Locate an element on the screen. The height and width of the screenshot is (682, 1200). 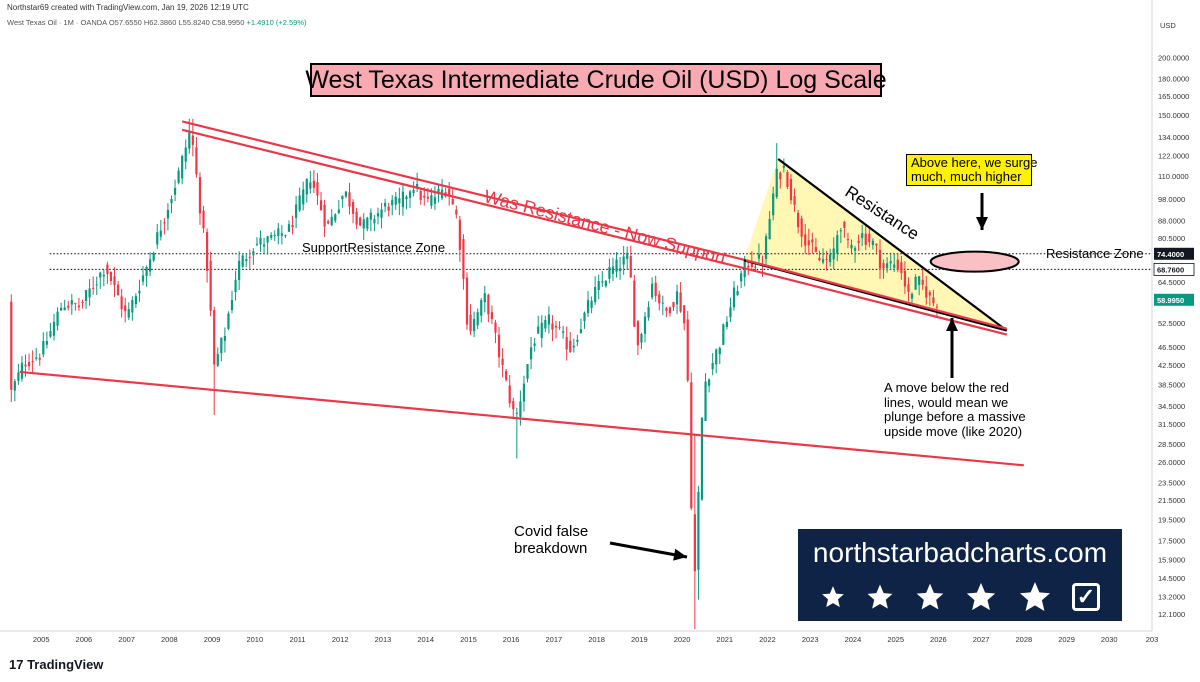
price-label: 58.9950 is located at coordinates (1170, 300).